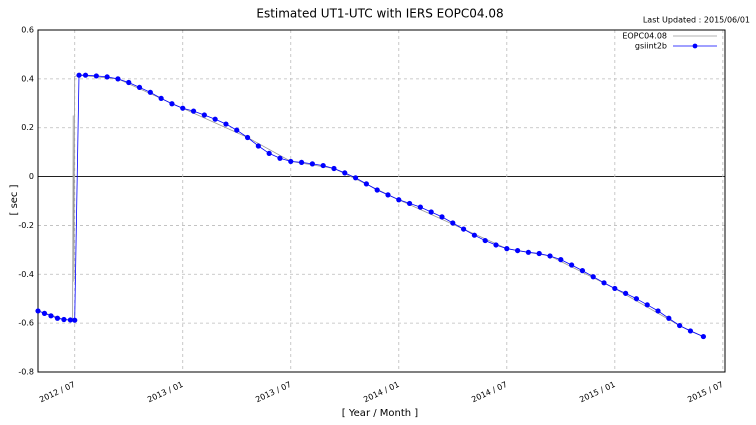 The image size is (756, 425). Describe the element at coordinates (57, 392) in the screenshot. I see `x-tick-label: 2012 / 07` at that location.